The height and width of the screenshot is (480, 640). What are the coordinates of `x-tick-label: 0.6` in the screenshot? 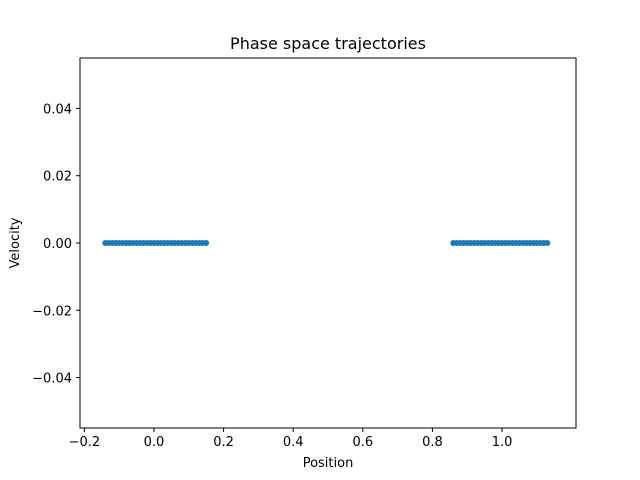 It's located at (362, 442).